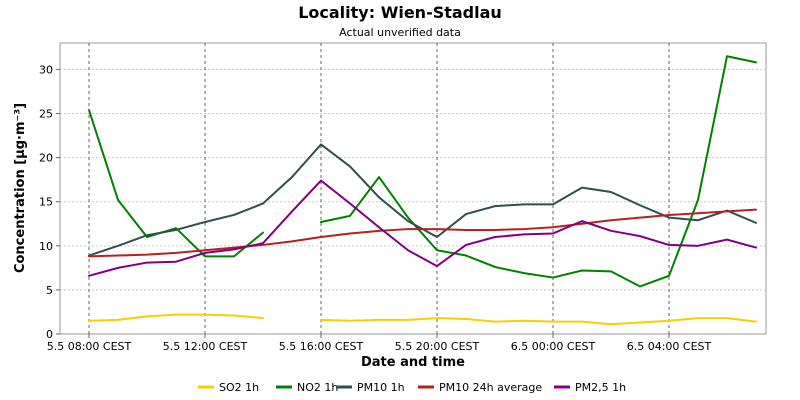 This screenshot has width=800, height=400. Describe the element at coordinates (669, 346) in the screenshot. I see `x-tick-label: 6.5 04:00 CEST` at that location.